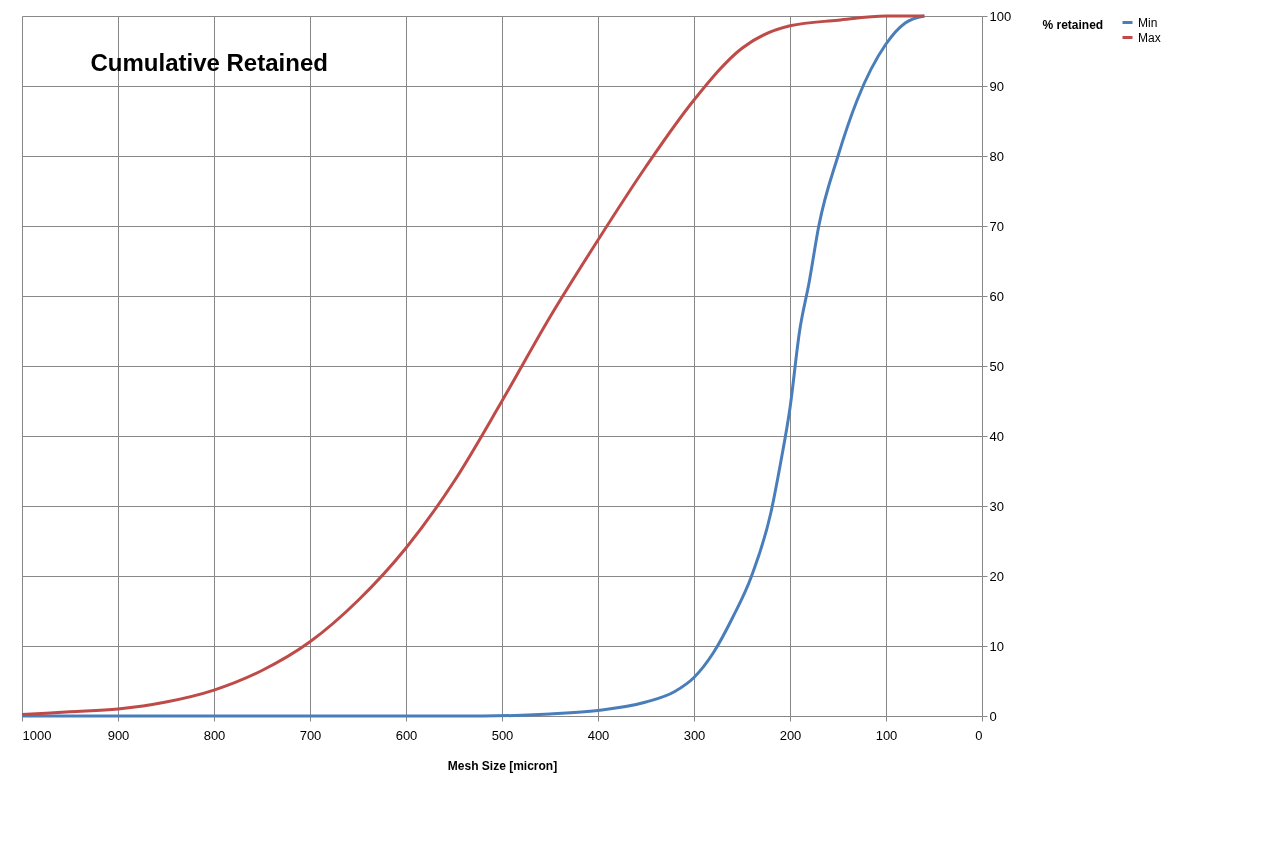 The image size is (1287, 841). What do you see at coordinates (979, 735) in the screenshot?
I see `x-tick-label: 0` at bounding box center [979, 735].